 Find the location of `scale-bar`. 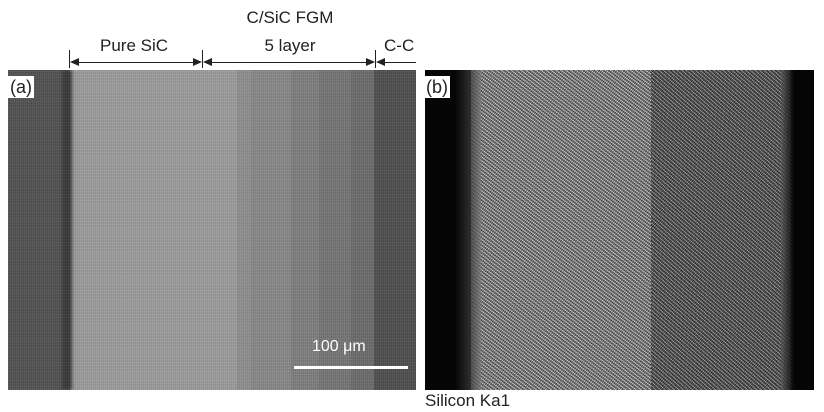

scale-bar is located at coordinates (351, 367).